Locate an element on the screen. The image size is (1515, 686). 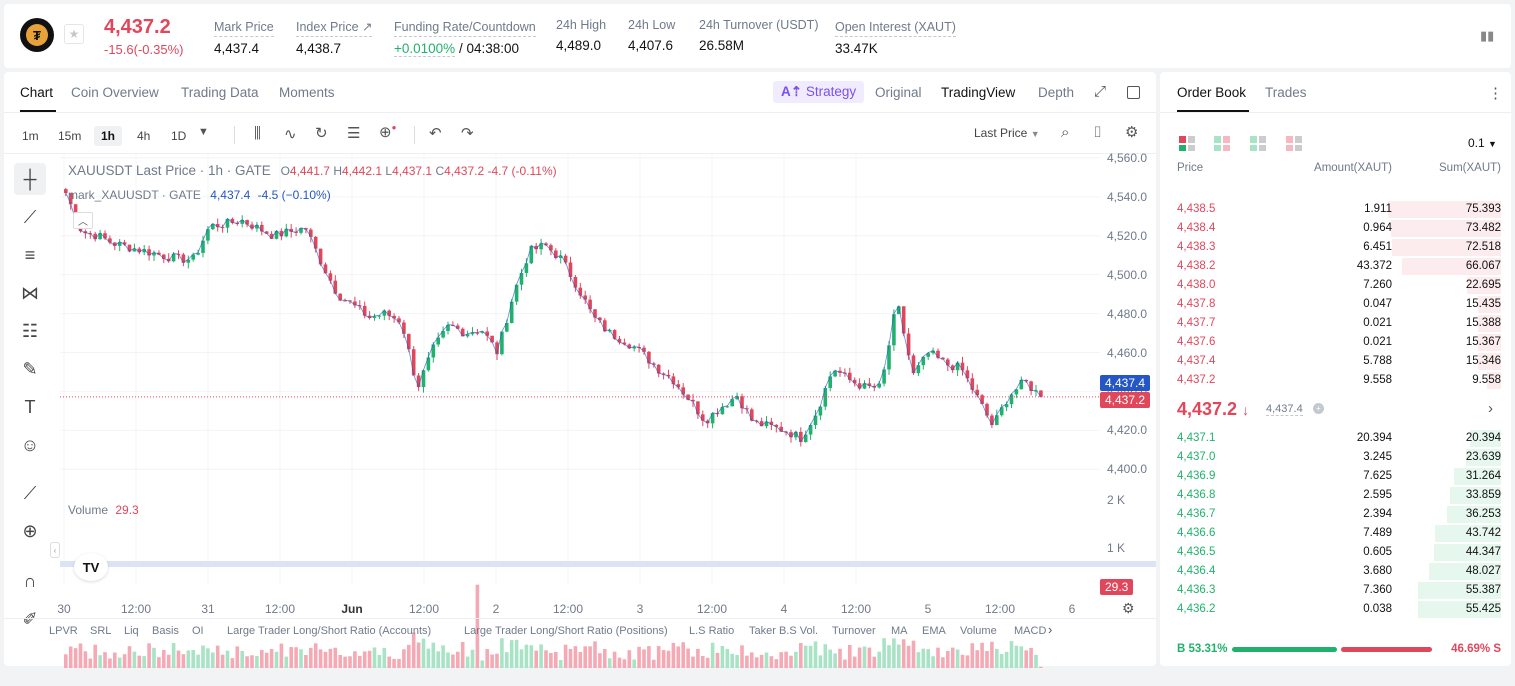
timeframe-1h: 1h is located at coordinates (108, 136).